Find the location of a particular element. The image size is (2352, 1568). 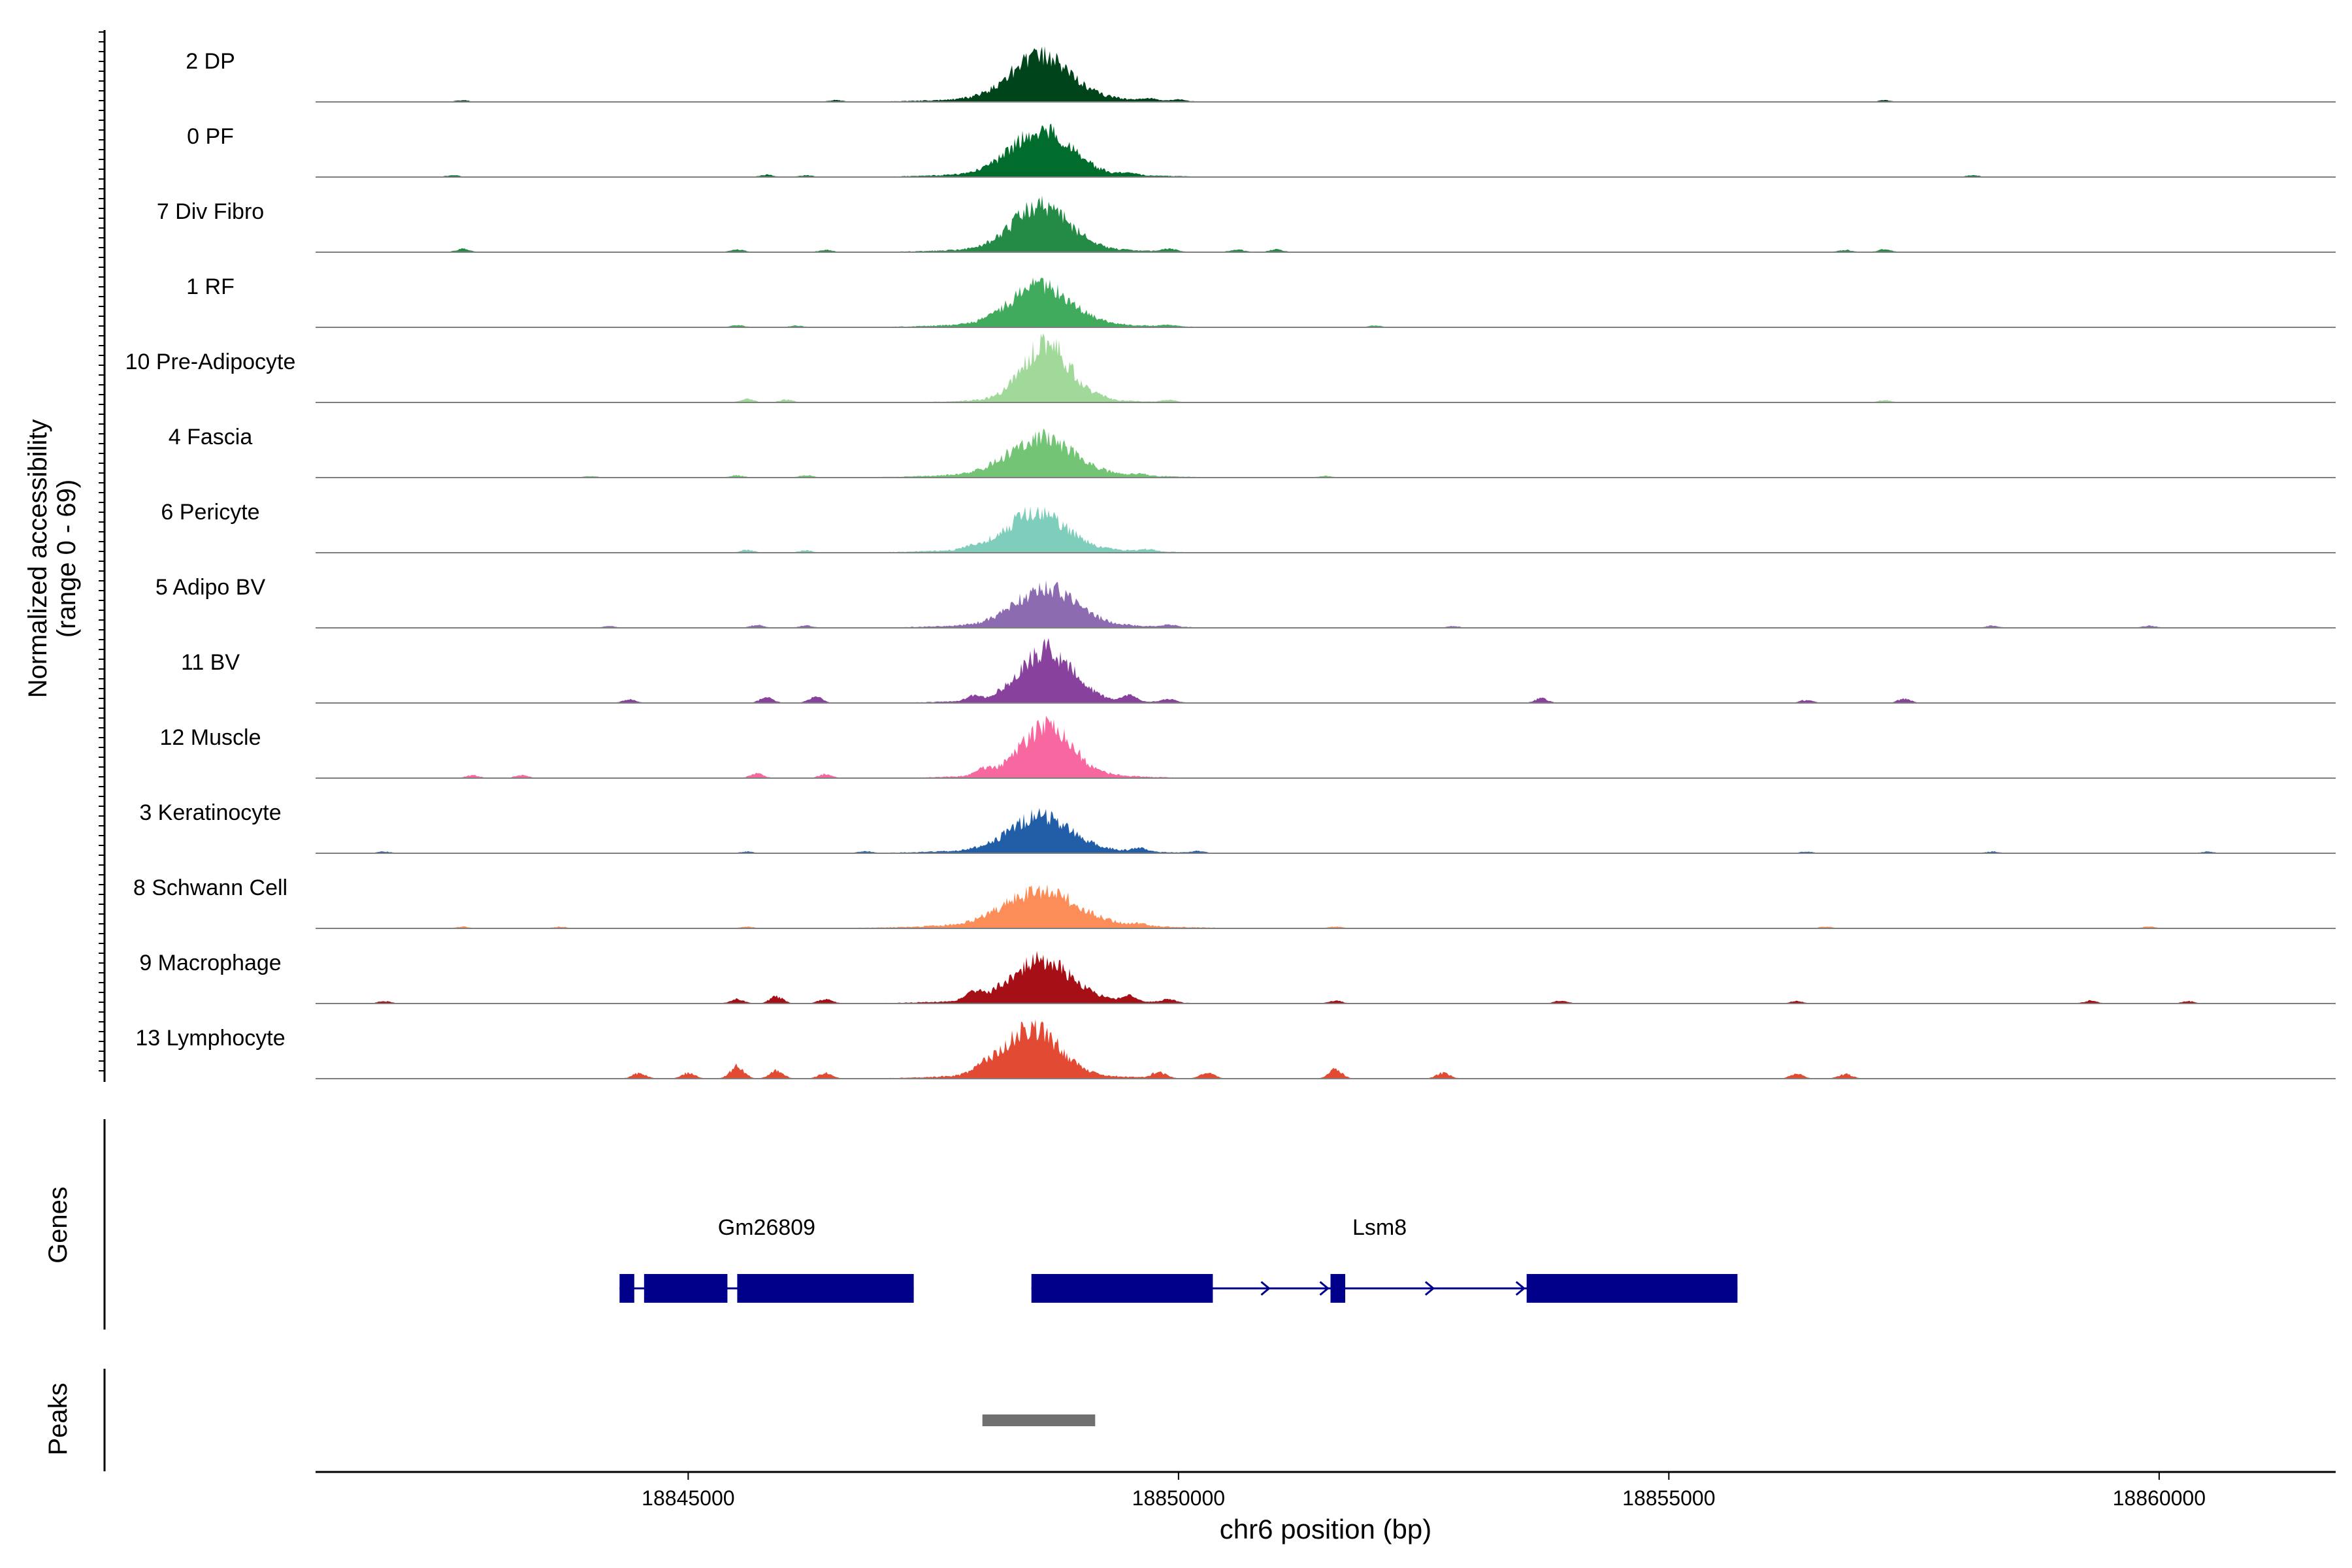

coverage-area-0-pf is located at coordinates (1326, 150).